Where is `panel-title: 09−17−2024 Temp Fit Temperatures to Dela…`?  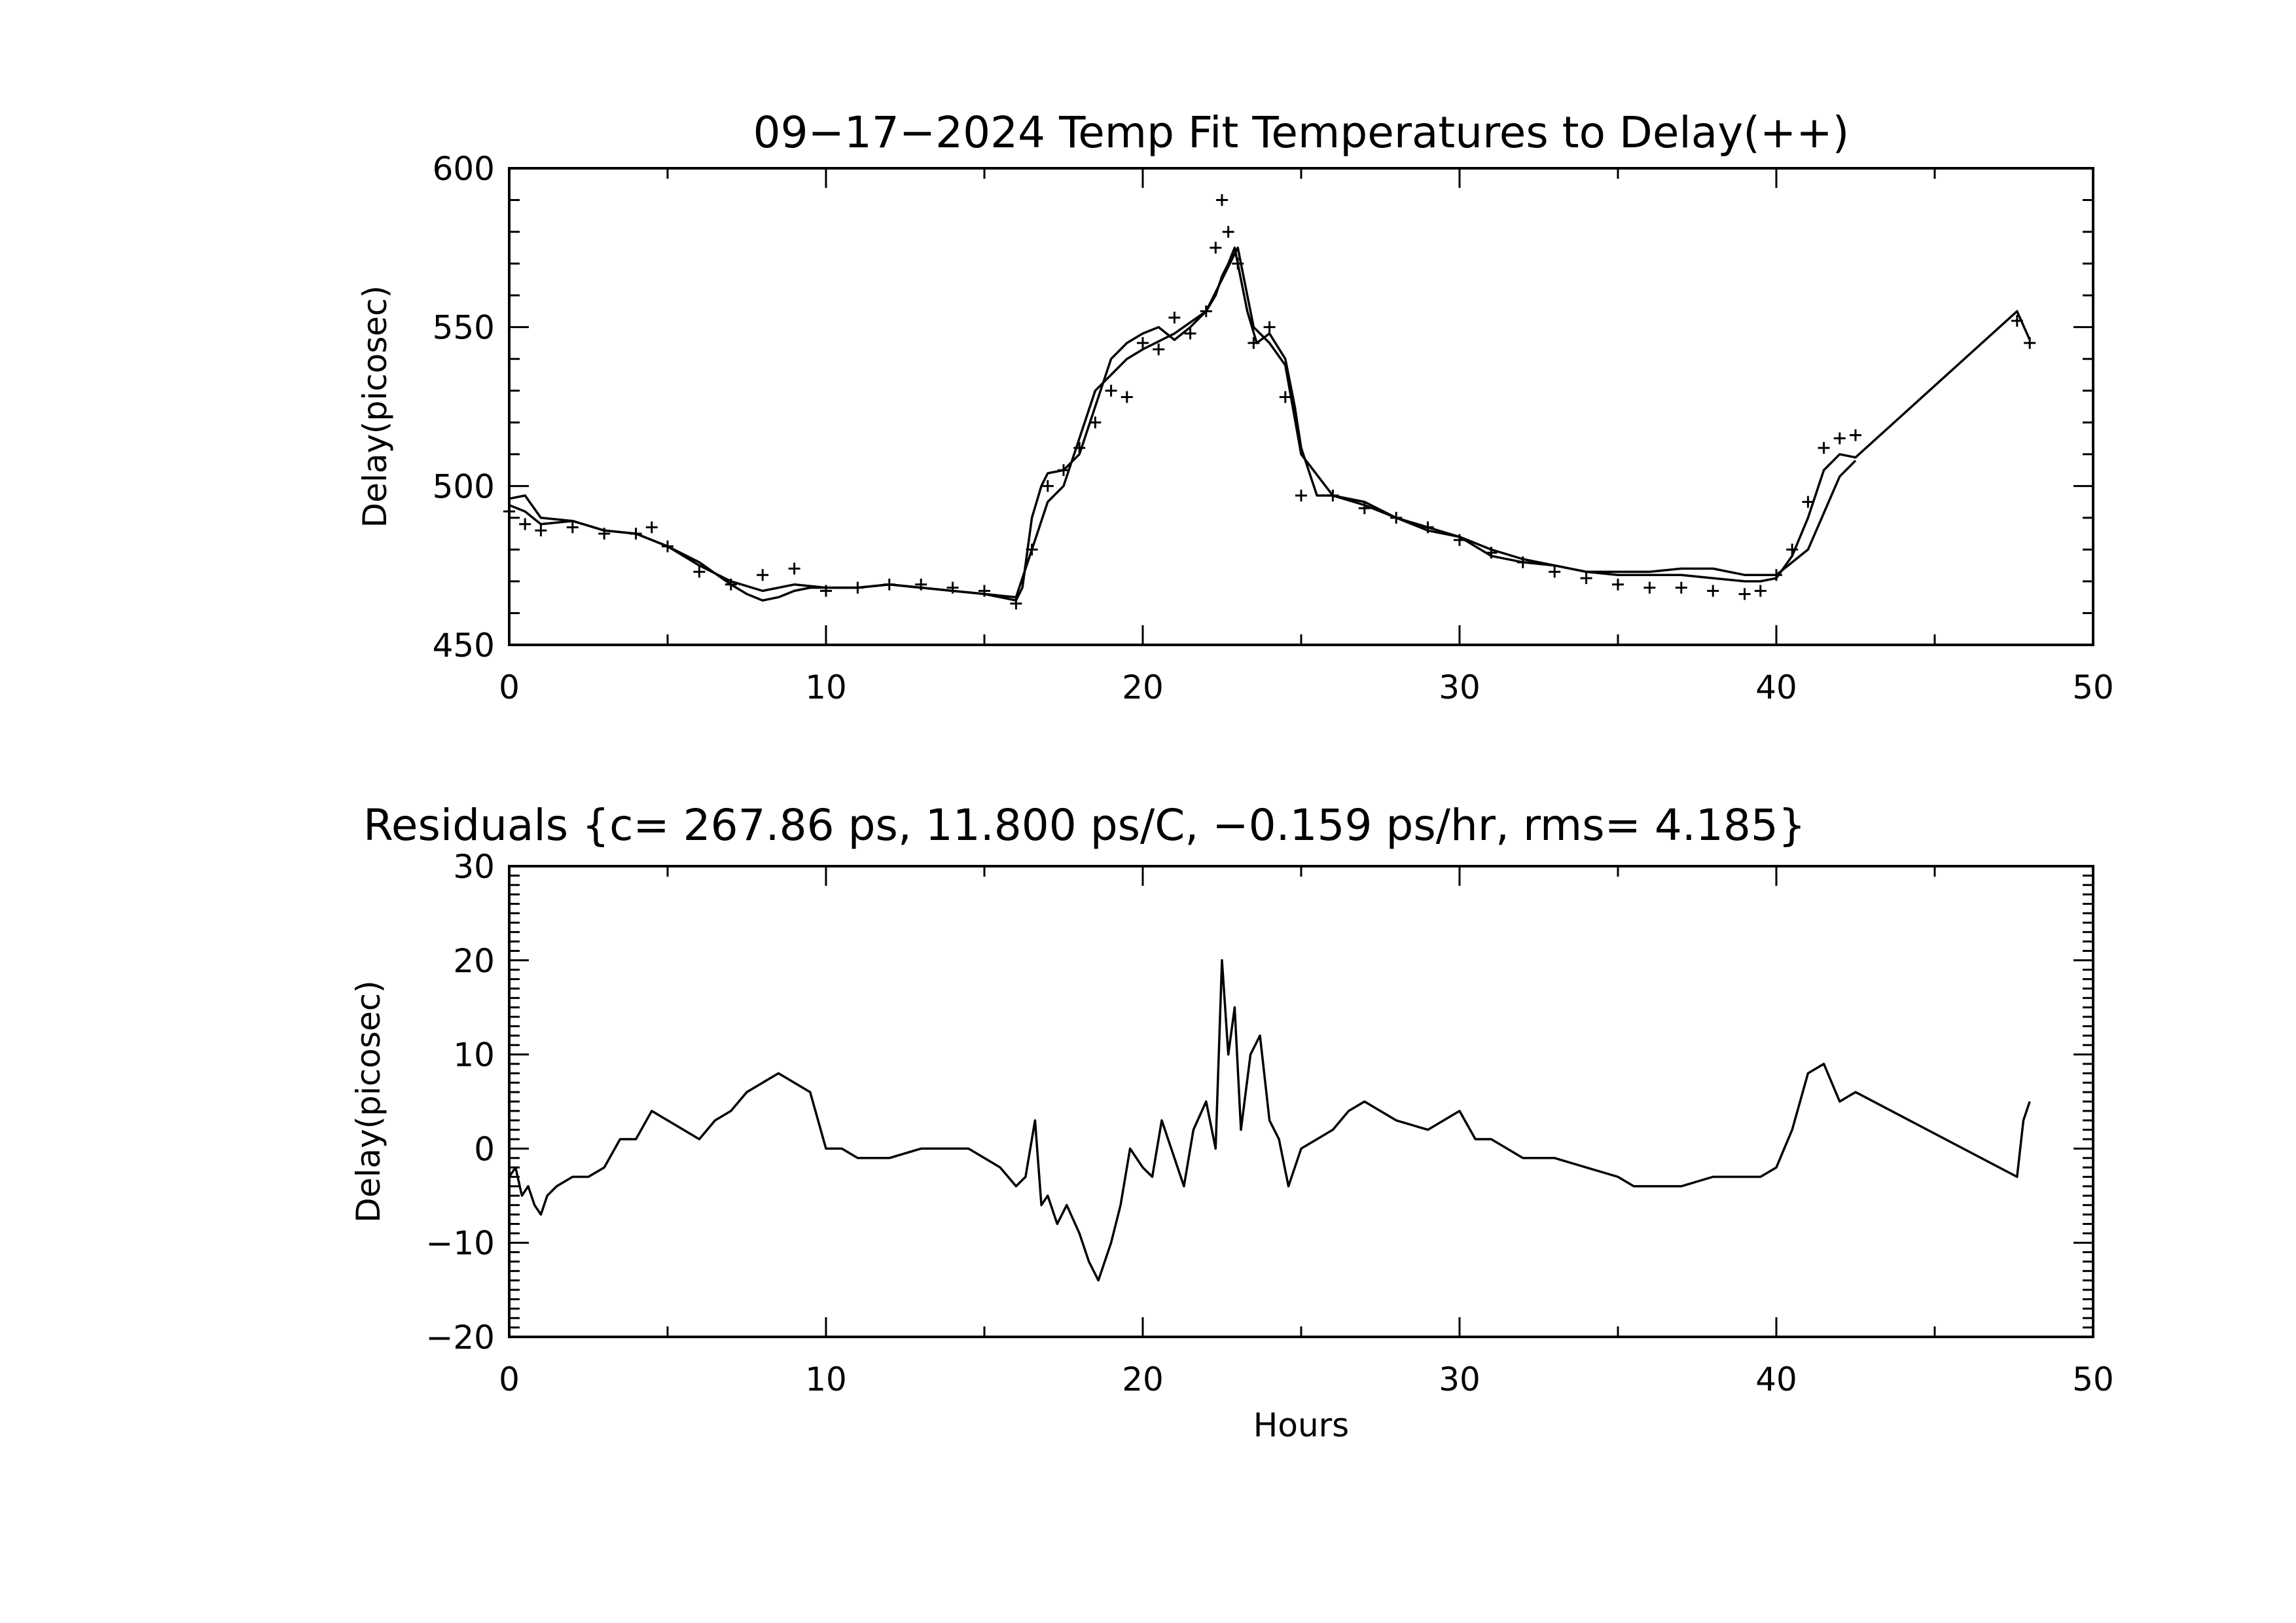
panel-title: 09−17−2024 Temp Fit Temperatures to Dela… is located at coordinates (1301, 132).